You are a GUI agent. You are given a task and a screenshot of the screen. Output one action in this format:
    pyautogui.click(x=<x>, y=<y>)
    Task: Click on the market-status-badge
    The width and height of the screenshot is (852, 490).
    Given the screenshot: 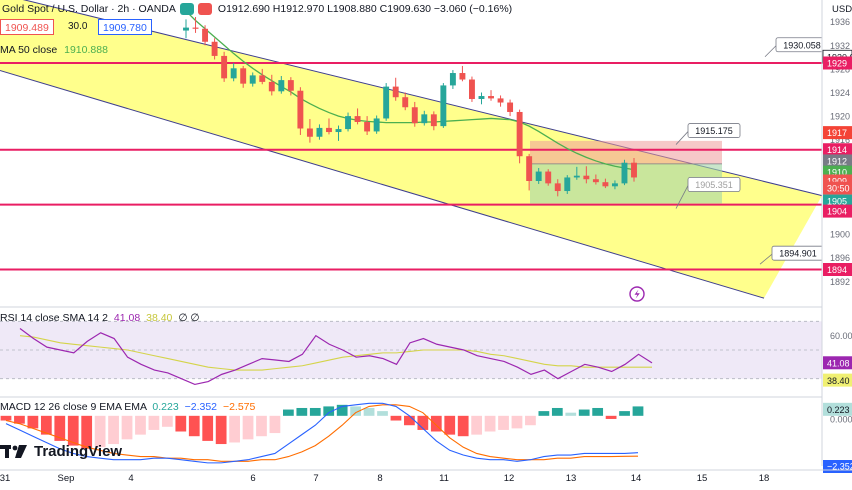 What is the action you would take?
    pyautogui.click(x=186, y=9)
    